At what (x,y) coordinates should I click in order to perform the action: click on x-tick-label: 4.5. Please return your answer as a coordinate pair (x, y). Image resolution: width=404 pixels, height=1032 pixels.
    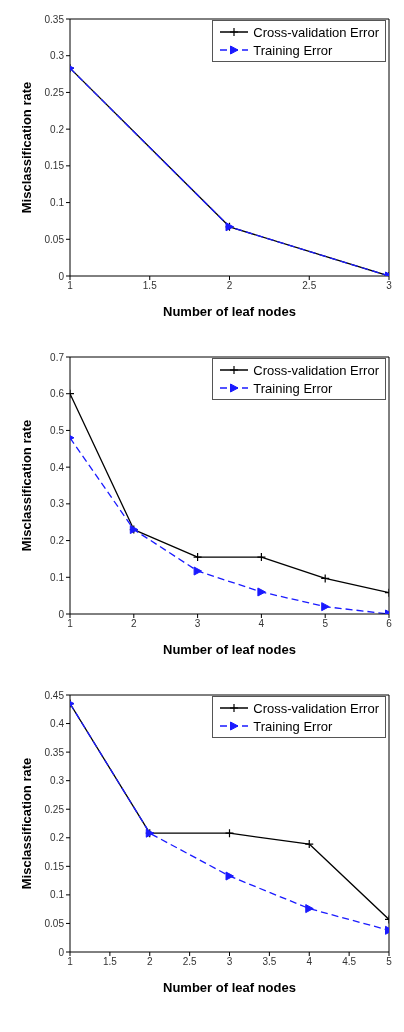
    Looking at the image, I should click on (349, 962).